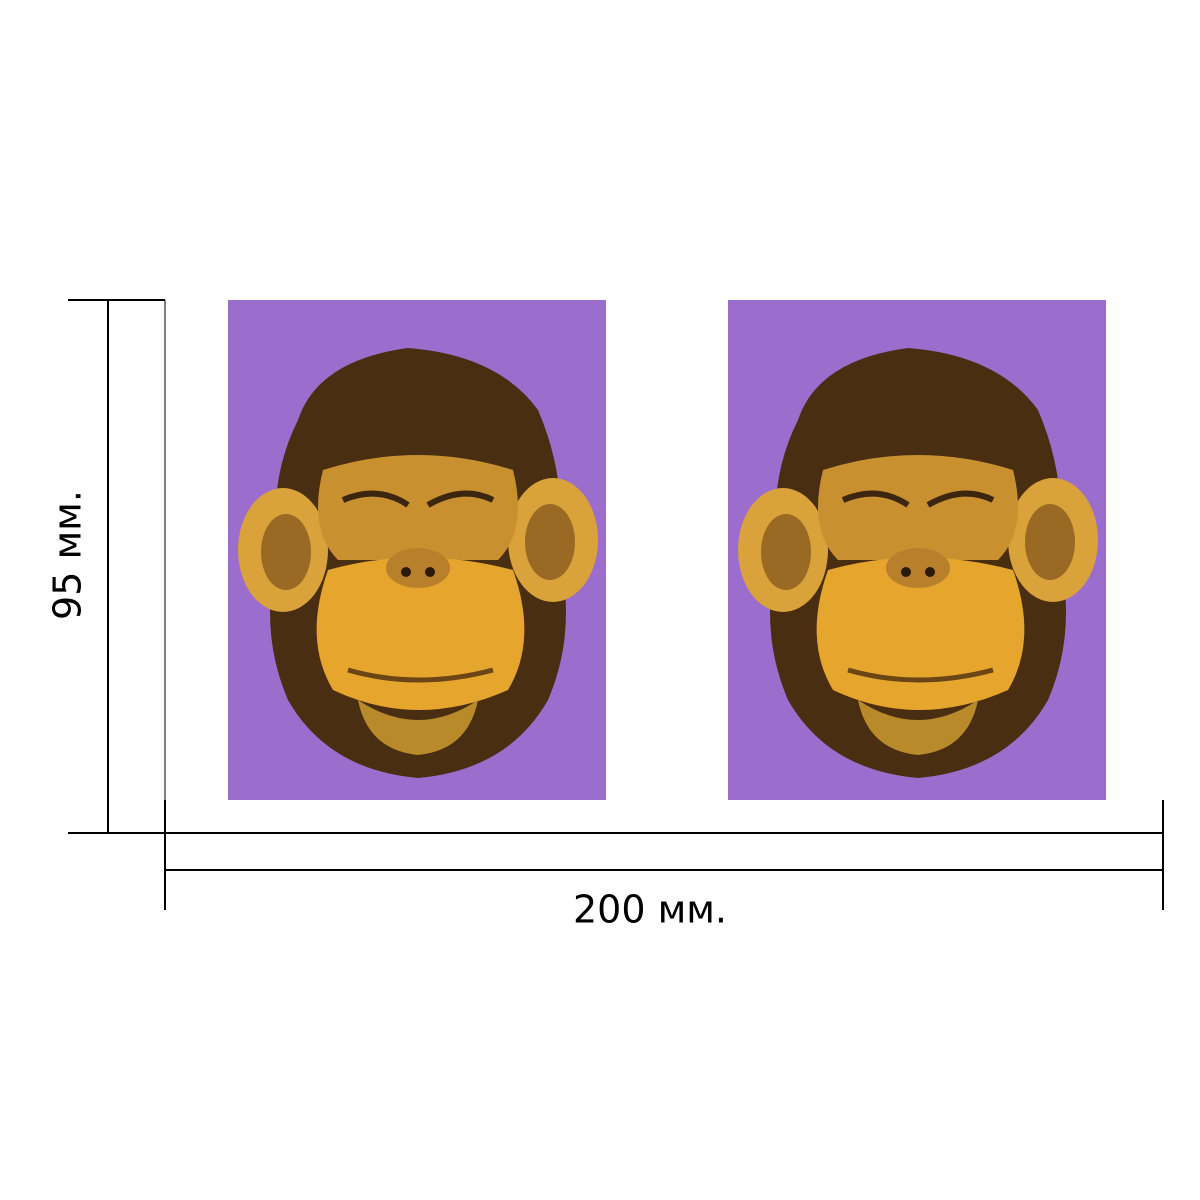  What do you see at coordinates (106, 566) in the screenshot?
I see `height-dimension: 95 мм.` at bounding box center [106, 566].